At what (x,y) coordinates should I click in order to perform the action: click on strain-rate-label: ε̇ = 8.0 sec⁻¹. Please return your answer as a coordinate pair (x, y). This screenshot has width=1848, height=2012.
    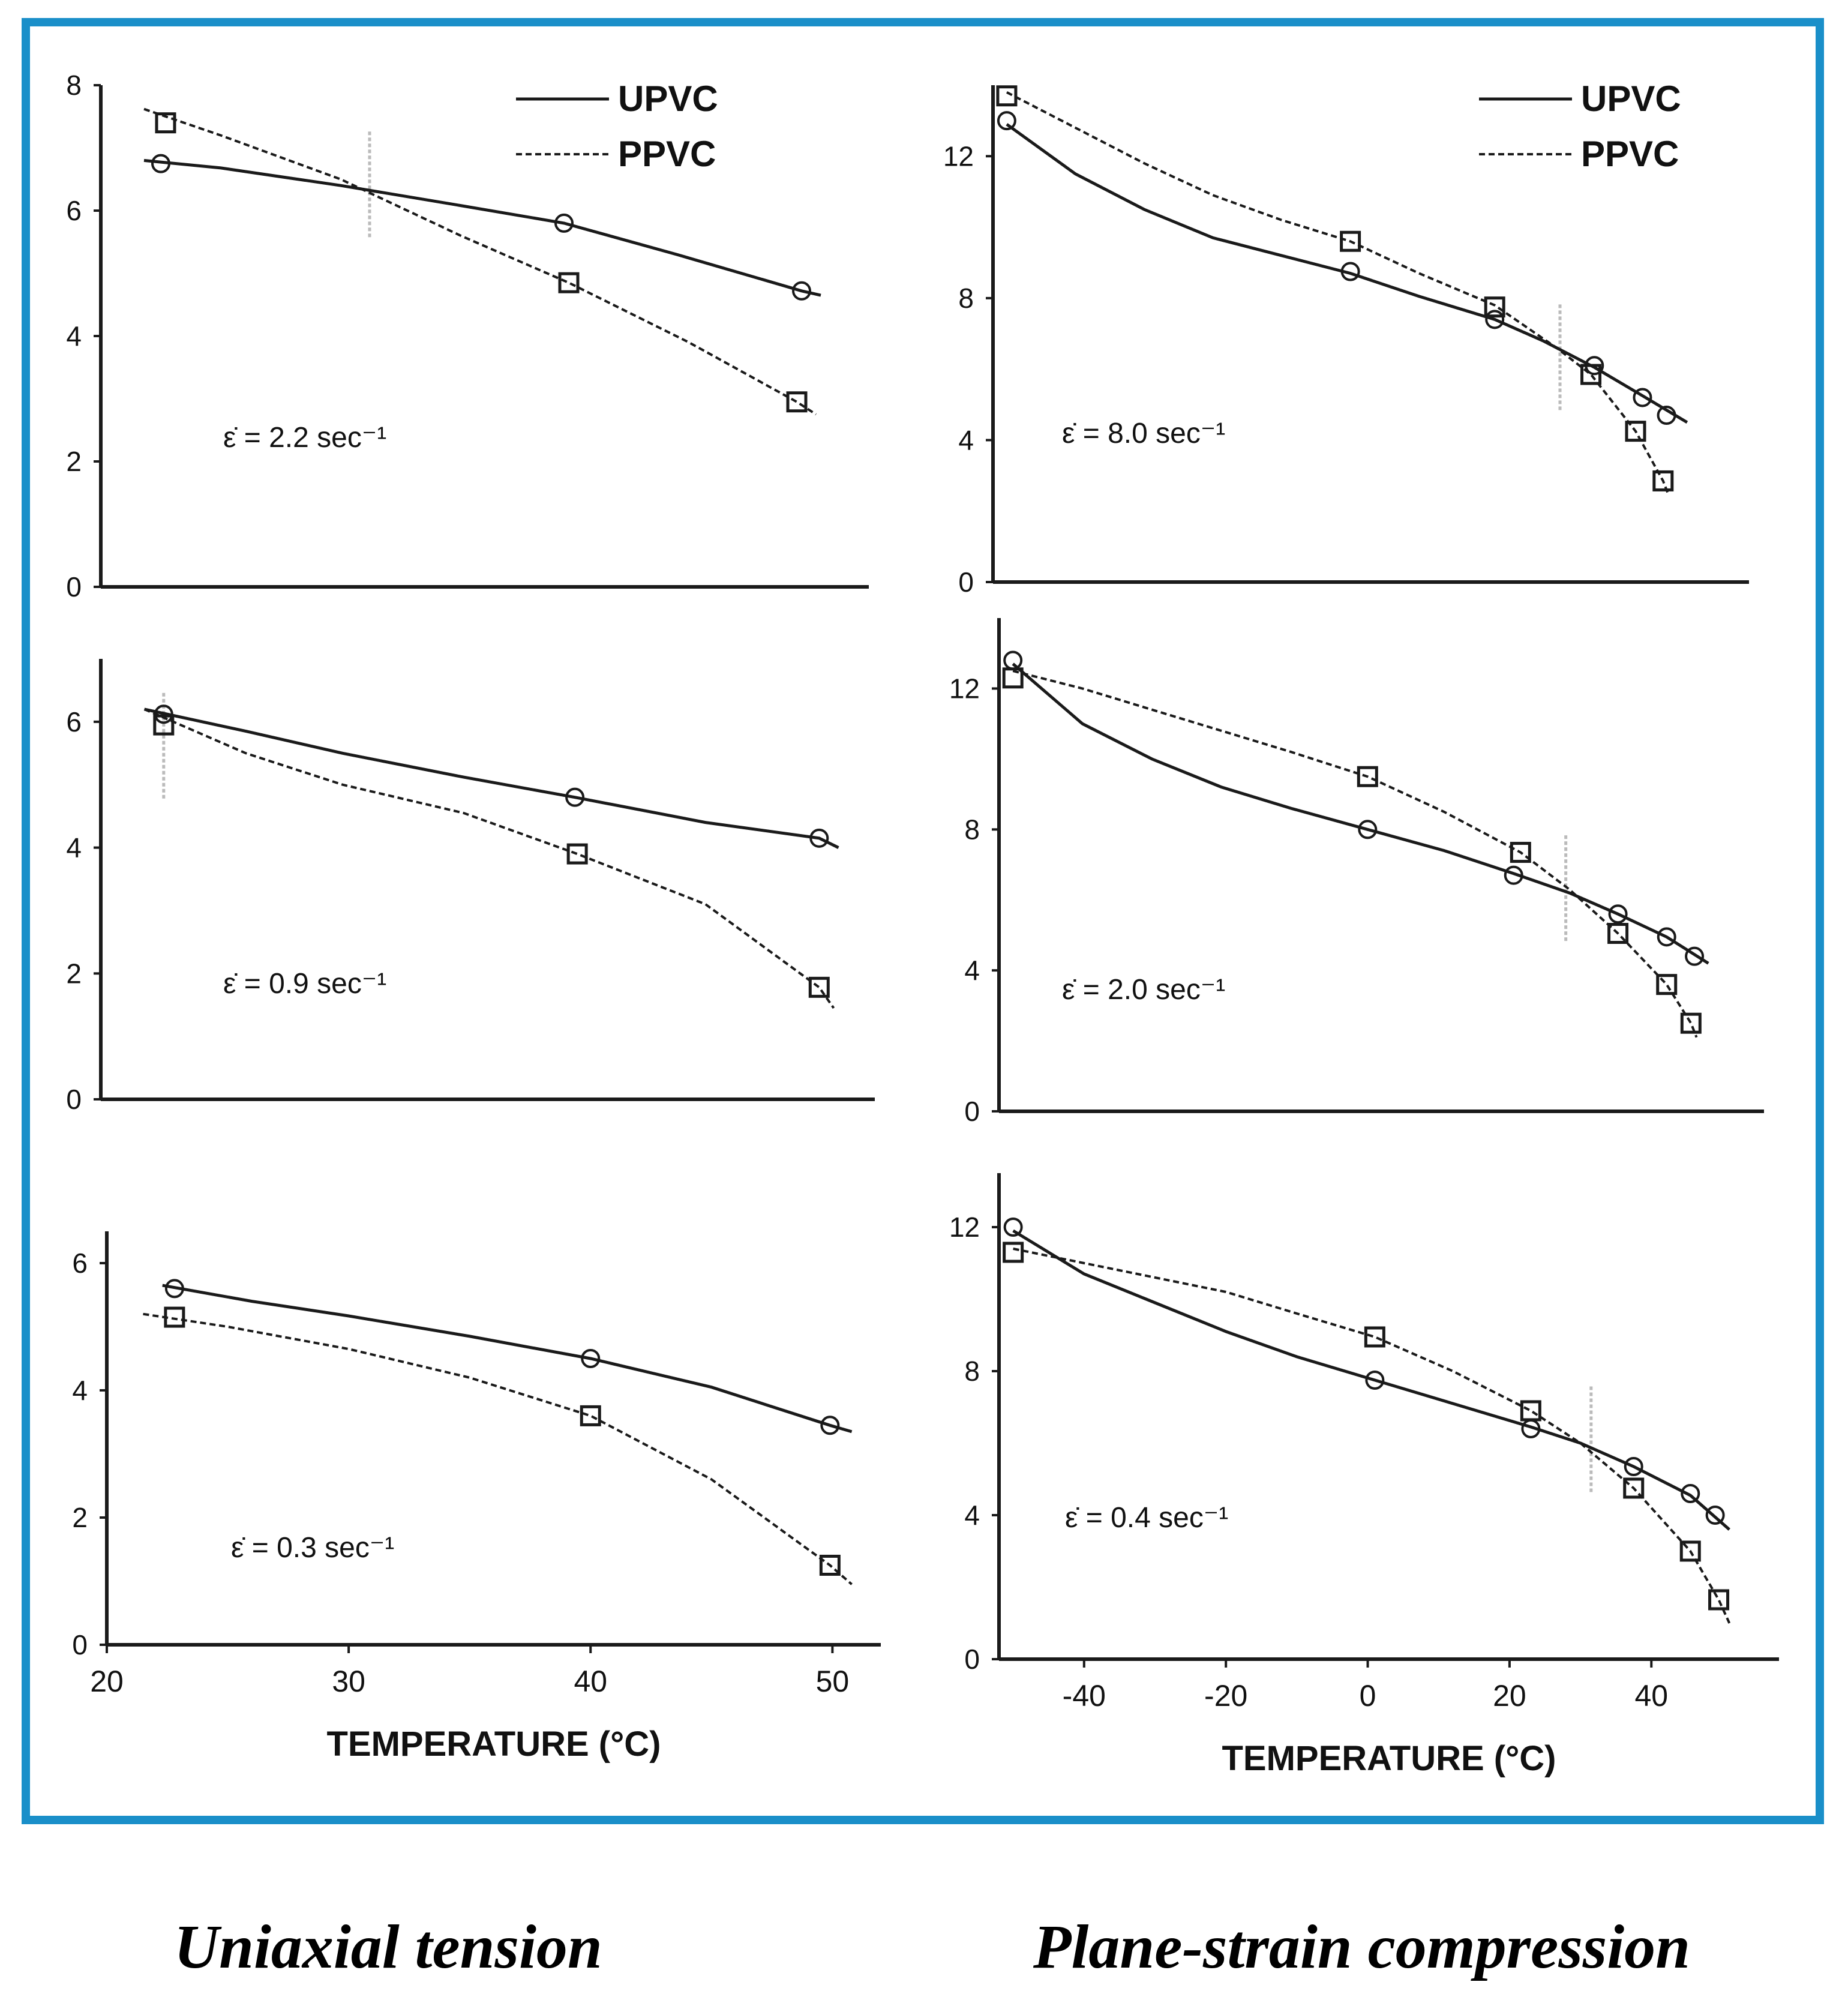
    Looking at the image, I should click on (1143, 433).